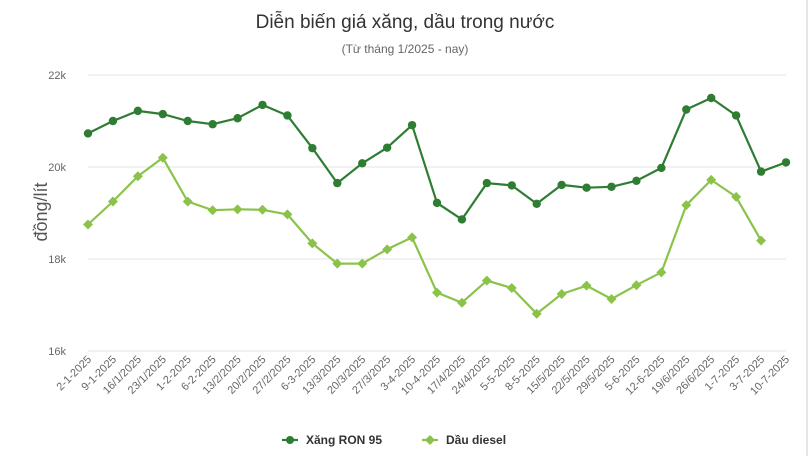  I want to click on y-tick-label: 22k, so click(57, 76).